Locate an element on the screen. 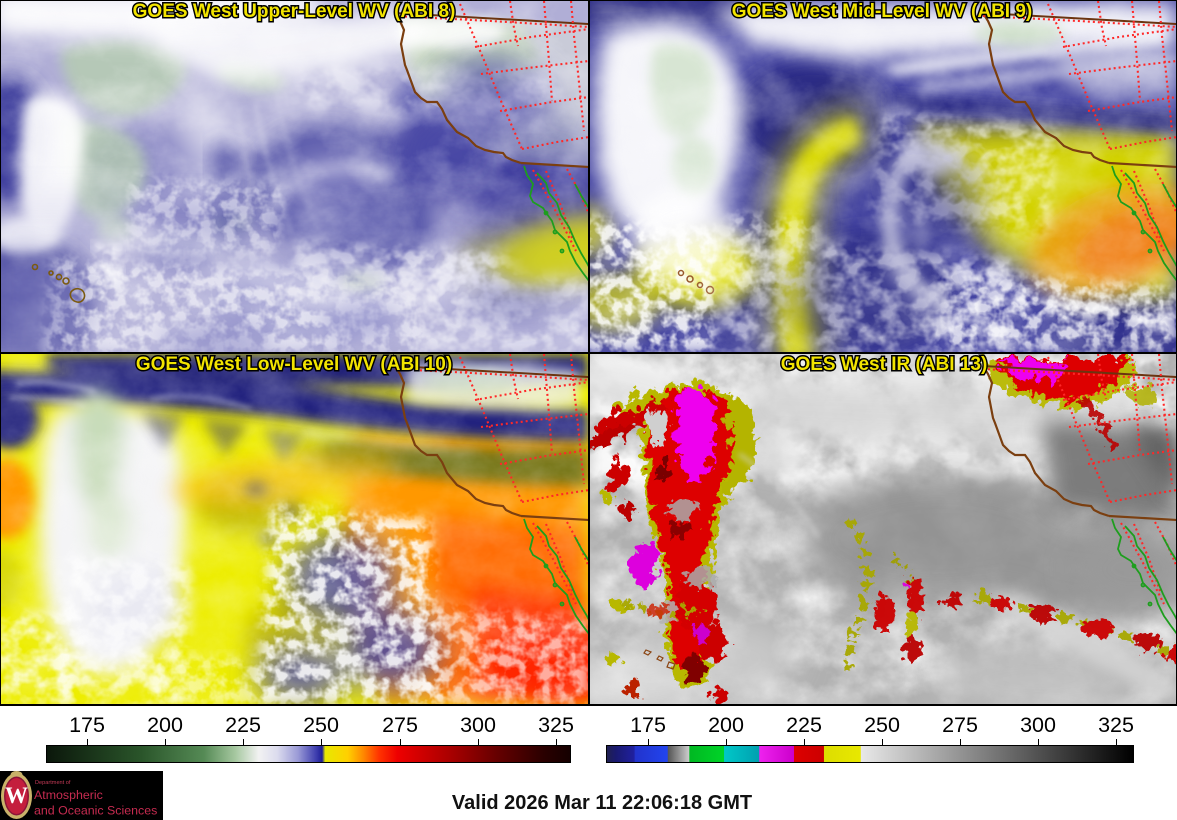  svg-text: and Oceanic Sciences is located at coordinates (95, 811).